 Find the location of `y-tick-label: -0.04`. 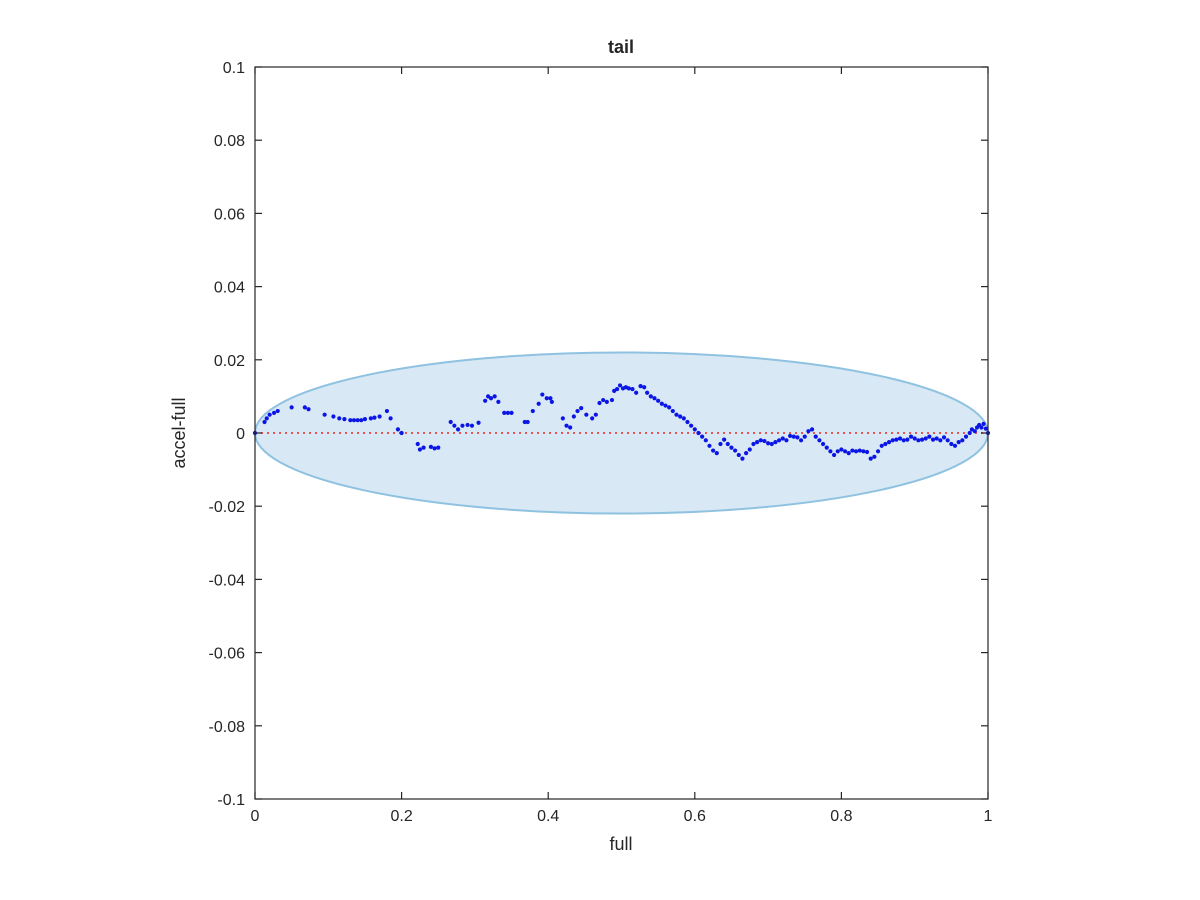

y-tick-label: -0.04 is located at coordinates (227, 580).